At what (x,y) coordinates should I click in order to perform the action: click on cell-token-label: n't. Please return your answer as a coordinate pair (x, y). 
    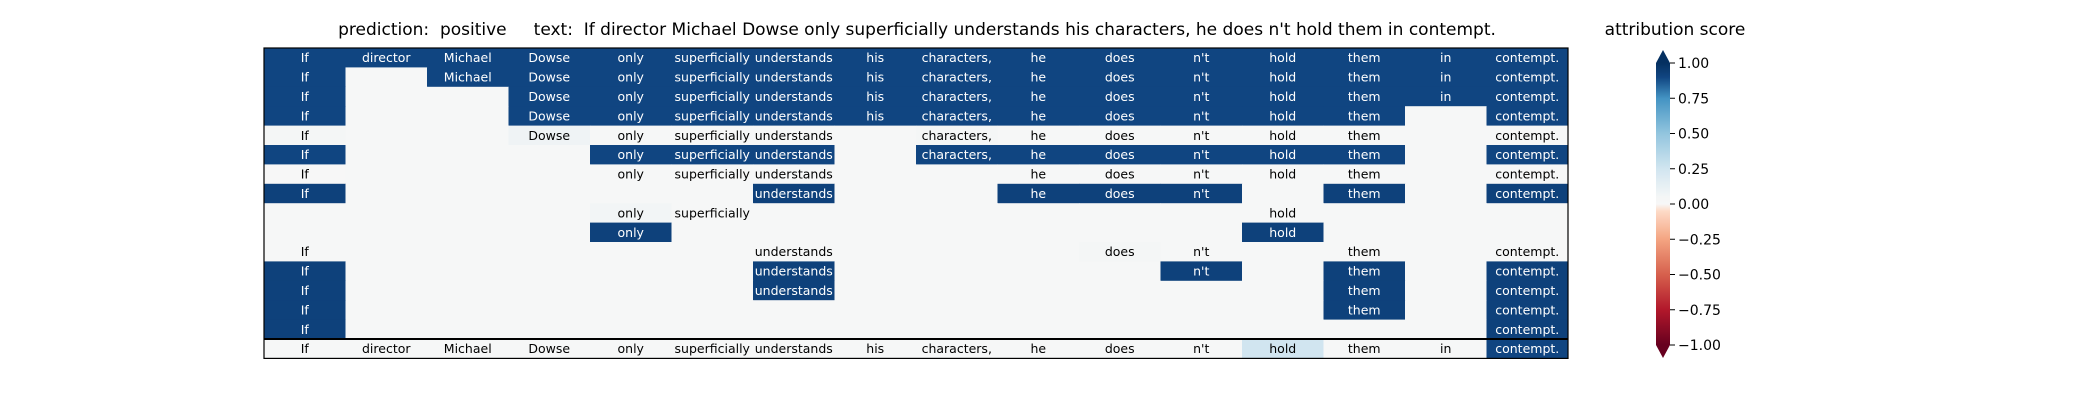
    Looking at the image, I should click on (1201, 135).